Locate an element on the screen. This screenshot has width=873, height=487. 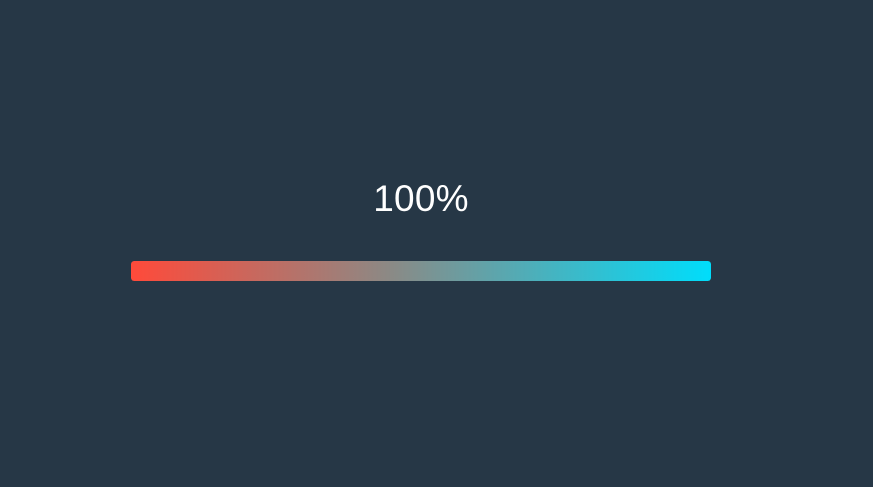
progress-percent-label: 100% is located at coordinates (421, 198).